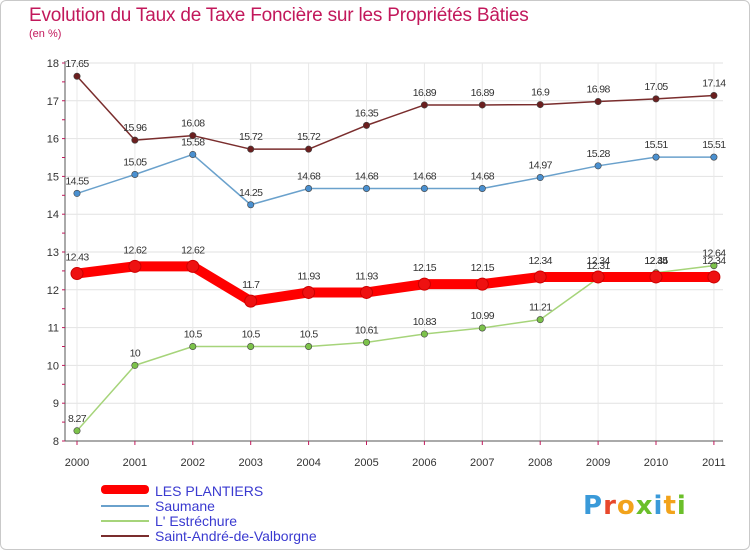 The height and width of the screenshot is (550, 750). What do you see at coordinates (53, 253) in the screenshot?
I see `y-tick-label: 13` at bounding box center [53, 253].